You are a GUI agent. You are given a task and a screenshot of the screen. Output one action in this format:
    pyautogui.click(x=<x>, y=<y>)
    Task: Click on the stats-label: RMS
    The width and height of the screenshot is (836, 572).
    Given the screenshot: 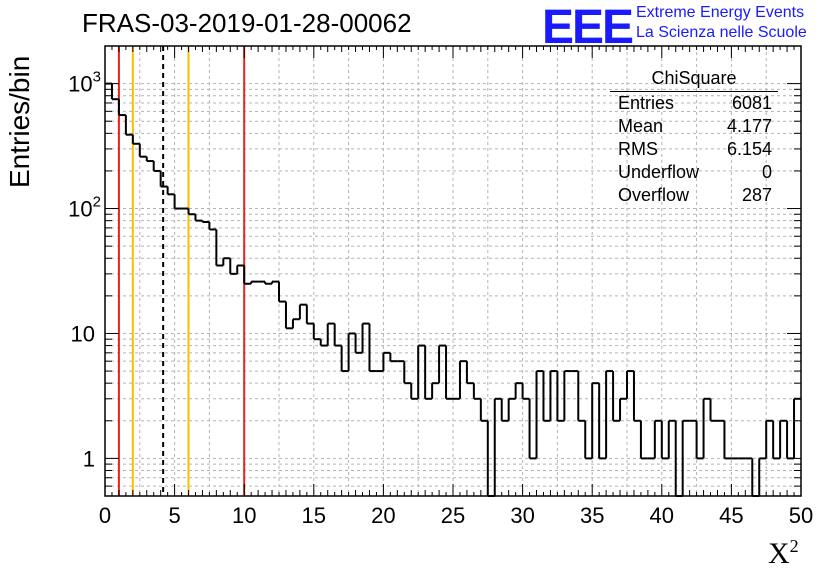 What is the action you would take?
    pyautogui.click(x=638, y=149)
    